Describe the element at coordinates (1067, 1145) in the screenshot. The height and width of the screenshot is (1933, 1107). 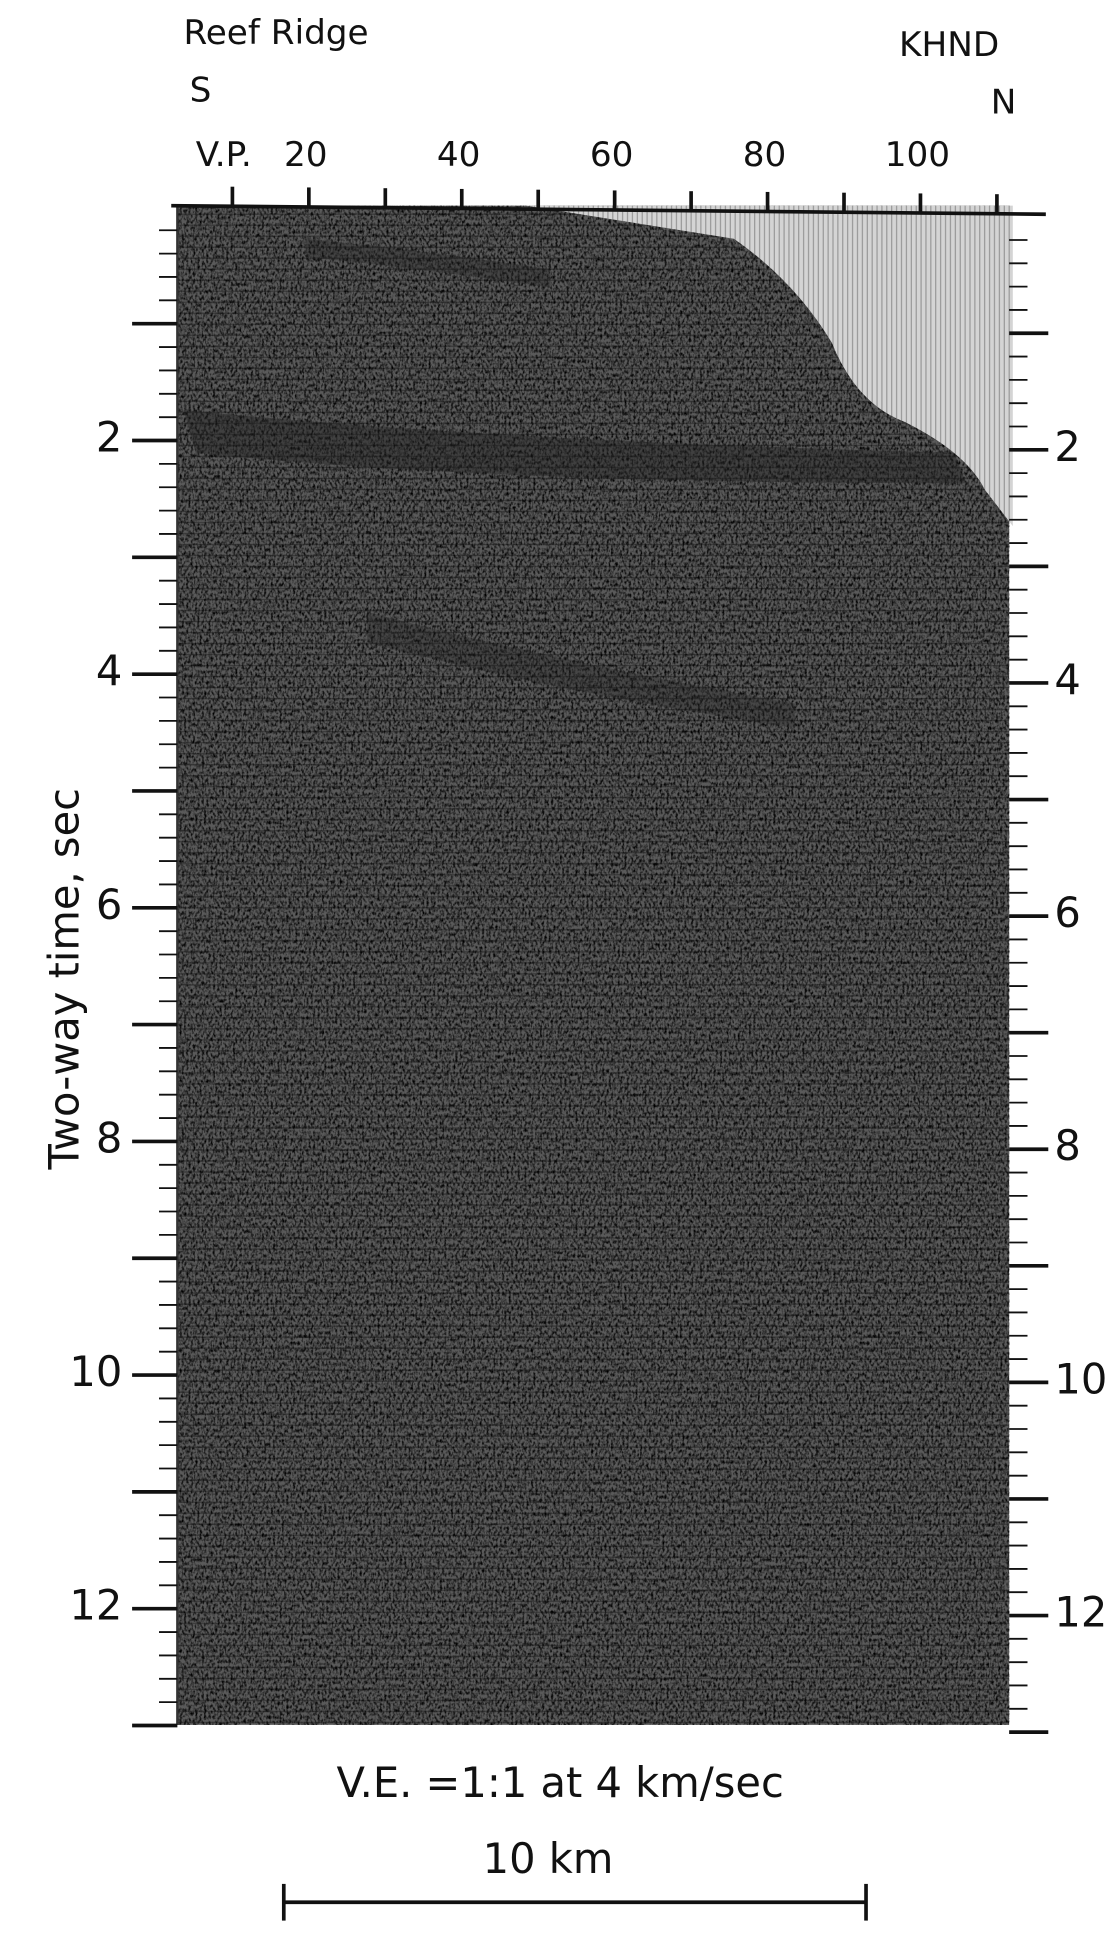
I see `right-tick-label: 8` at that location.